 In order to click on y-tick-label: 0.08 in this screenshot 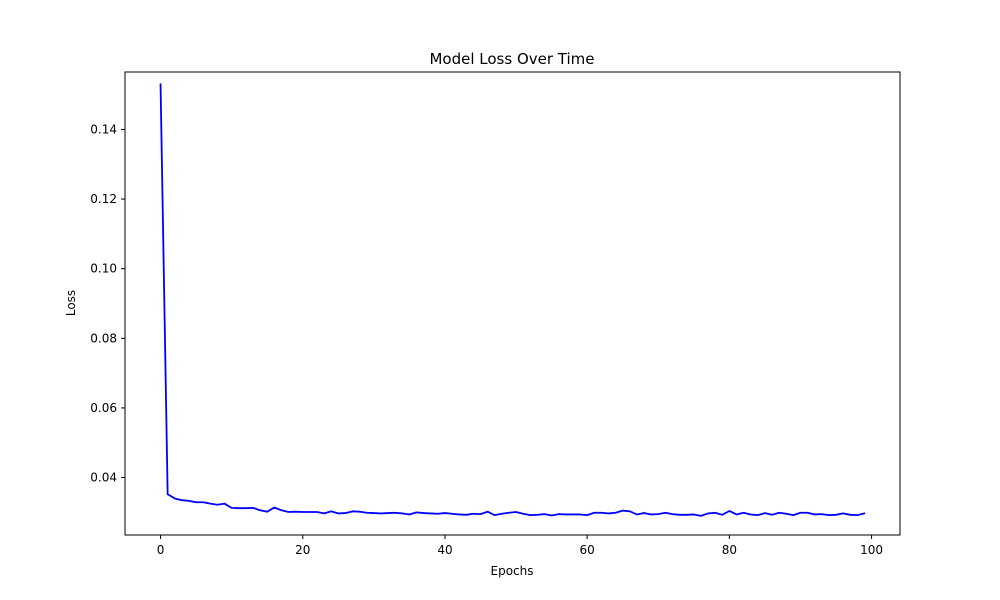, I will do `click(103, 338)`.